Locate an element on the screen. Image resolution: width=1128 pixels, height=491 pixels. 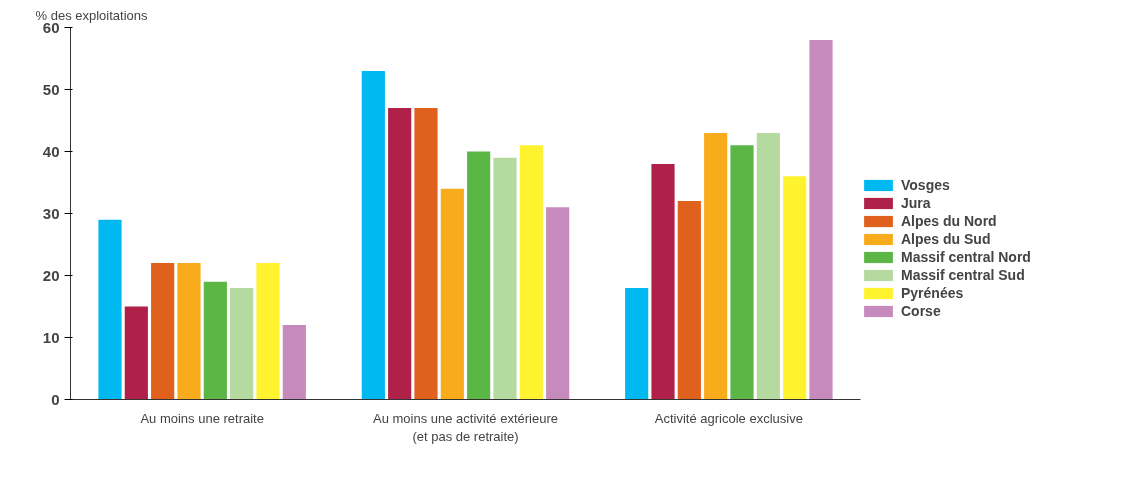
legend-label: Alpes du Nord is located at coordinates (949, 221).